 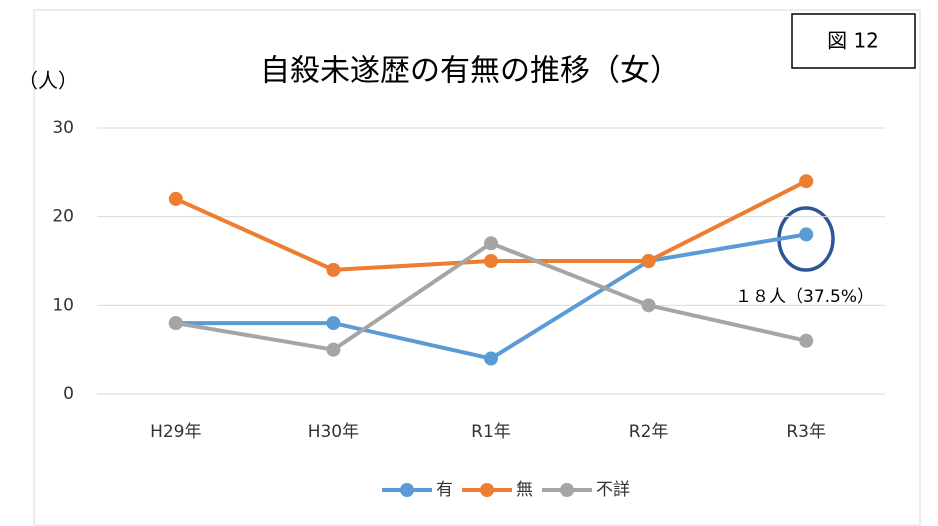 I want to click on y-tick-label: 10, so click(x=63, y=305).